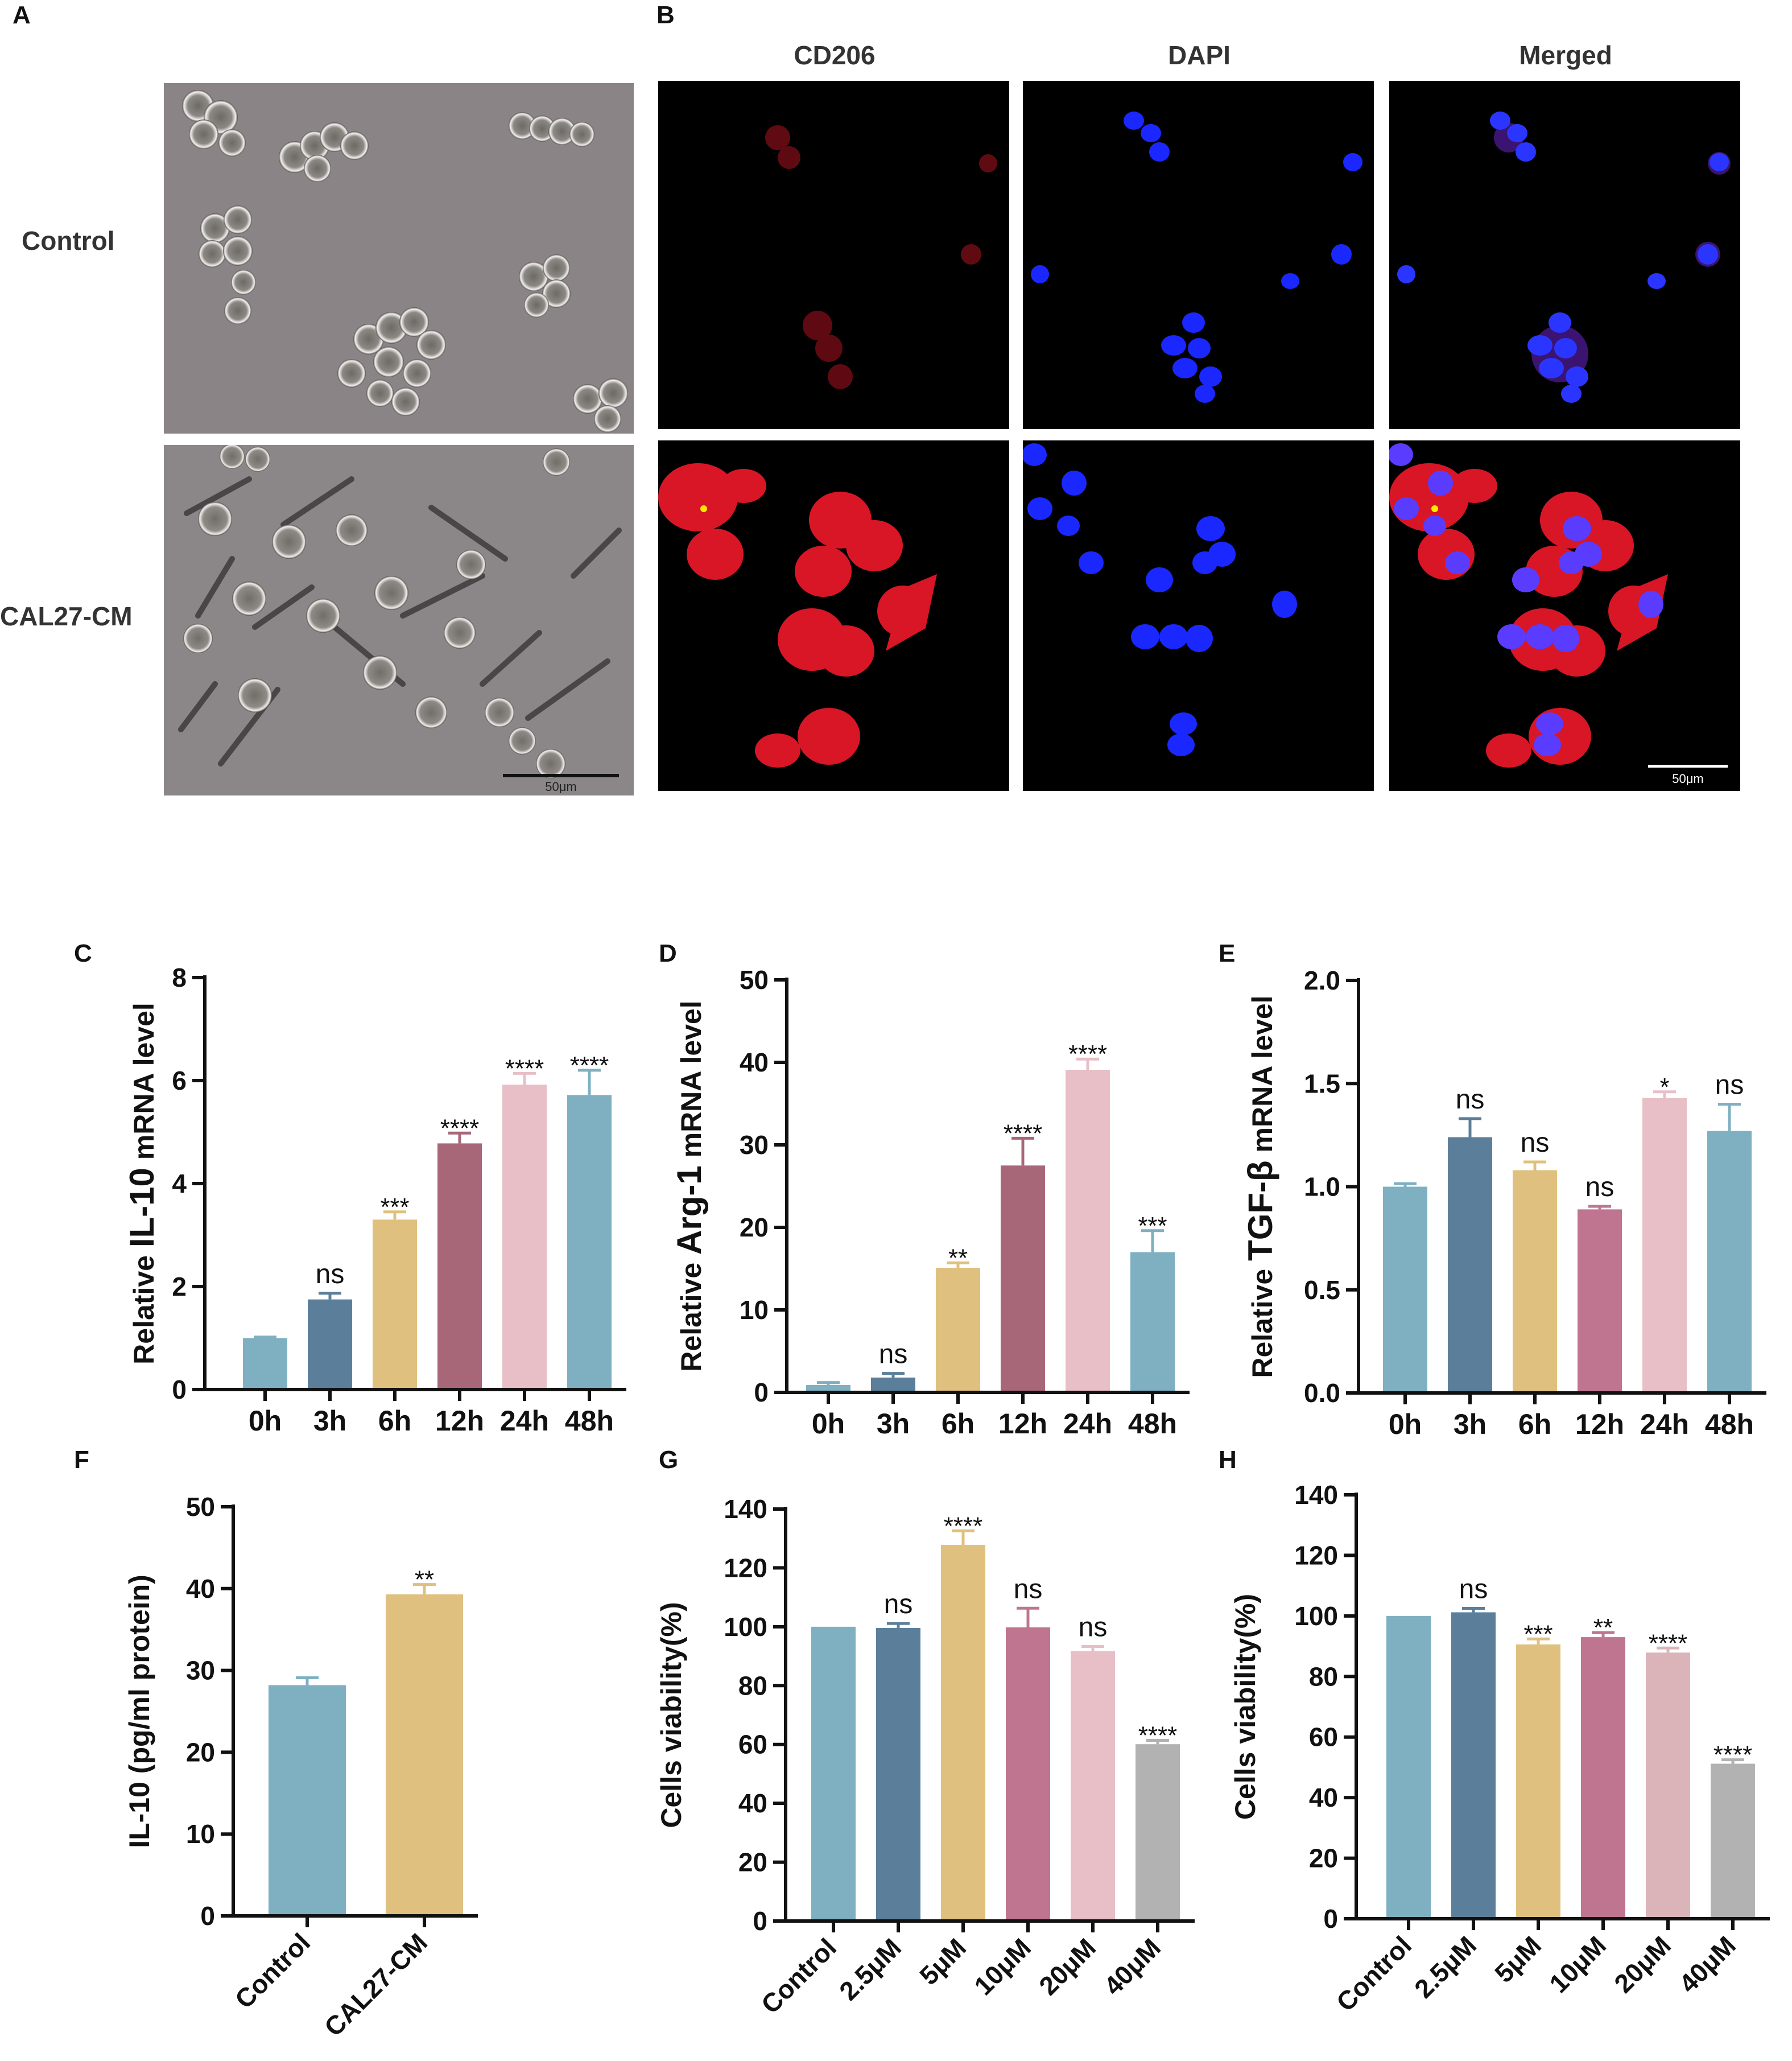 Image resolution: width=1792 pixels, height=2061 pixels. I want to click on column-label-merged: Merged, so click(1565, 55).